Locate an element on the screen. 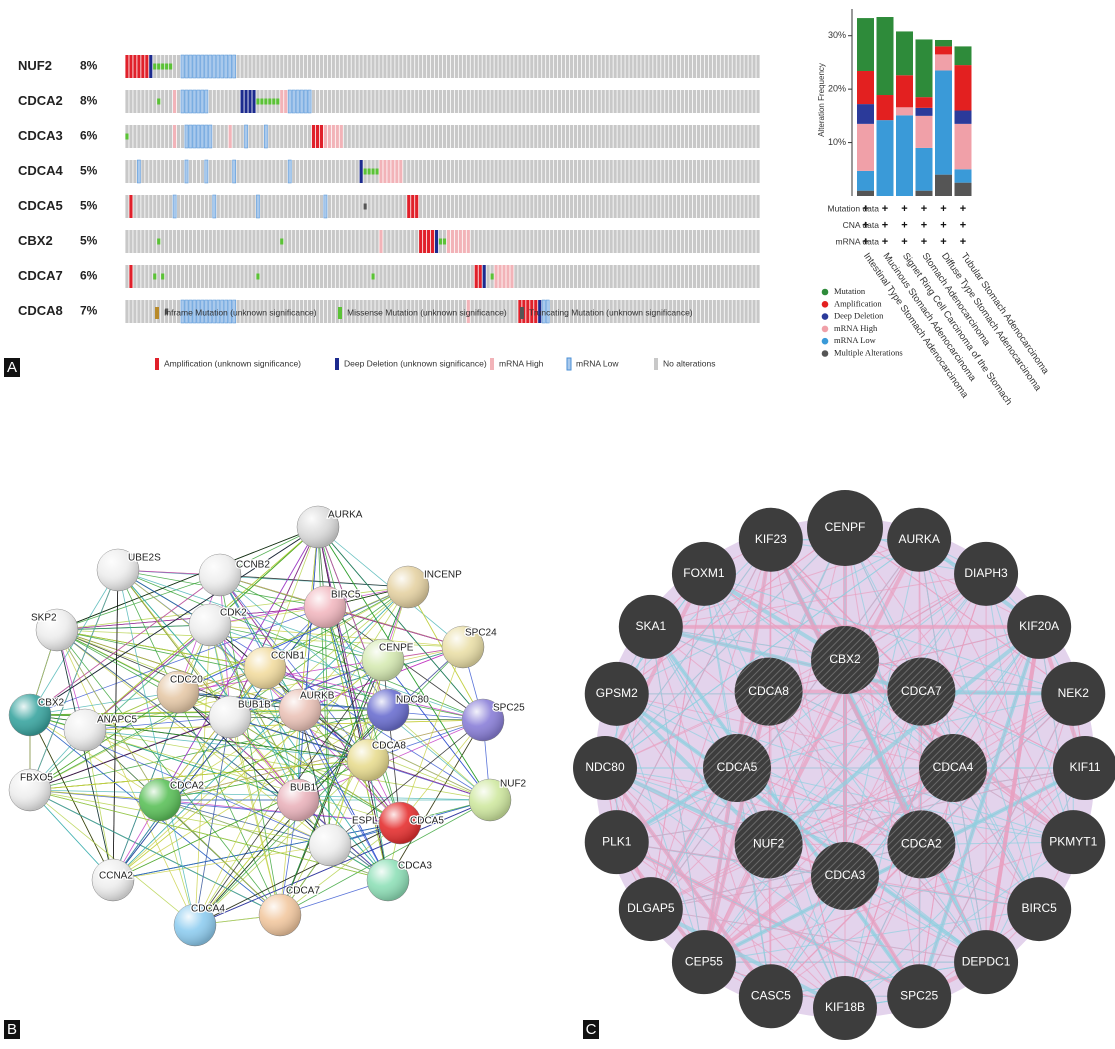 This screenshot has width=1115, height=1049. genemania-node-label: NDC80 is located at coordinates (605, 767).